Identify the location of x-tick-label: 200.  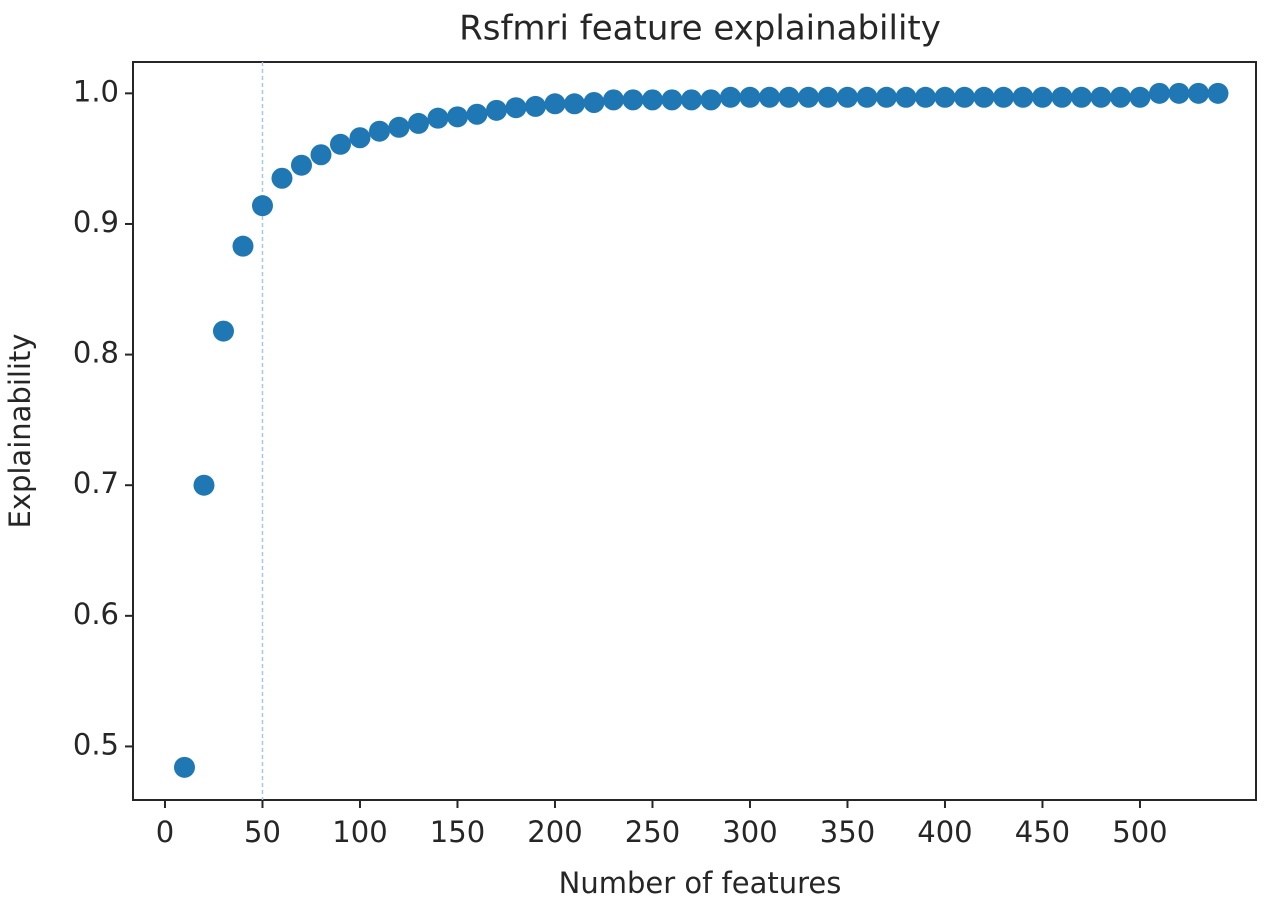
(554, 832).